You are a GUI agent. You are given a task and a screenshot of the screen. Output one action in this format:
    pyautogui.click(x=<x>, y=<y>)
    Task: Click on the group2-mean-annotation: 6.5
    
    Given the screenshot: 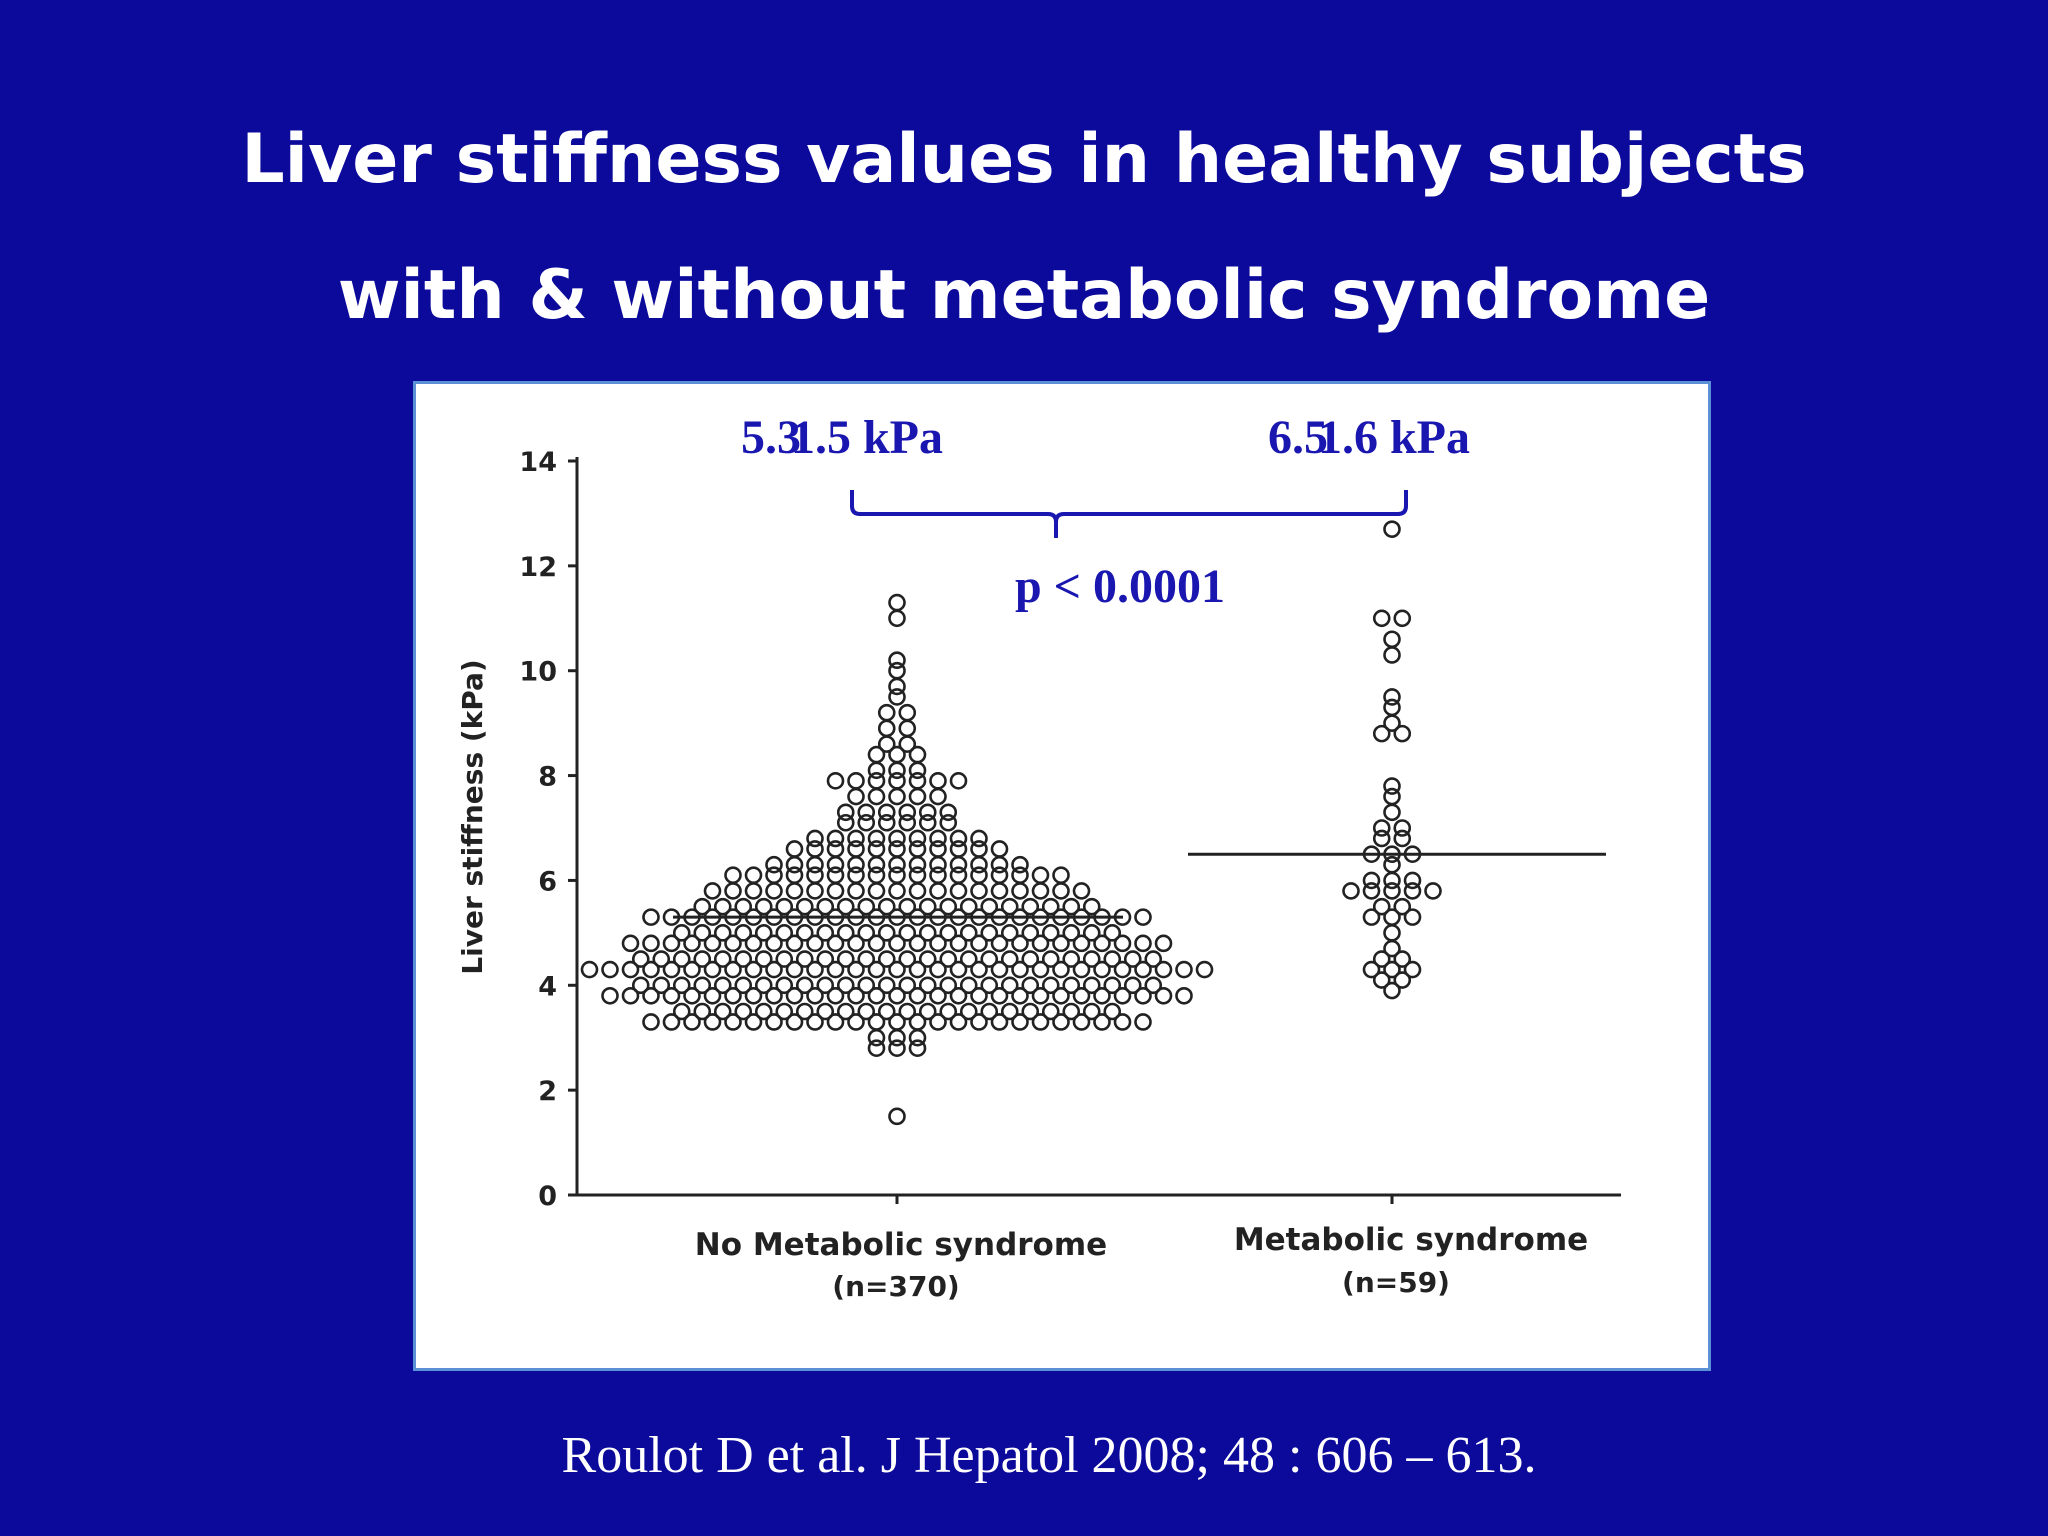 What is the action you would take?
    pyautogui.click(x=1298, y=437)
    